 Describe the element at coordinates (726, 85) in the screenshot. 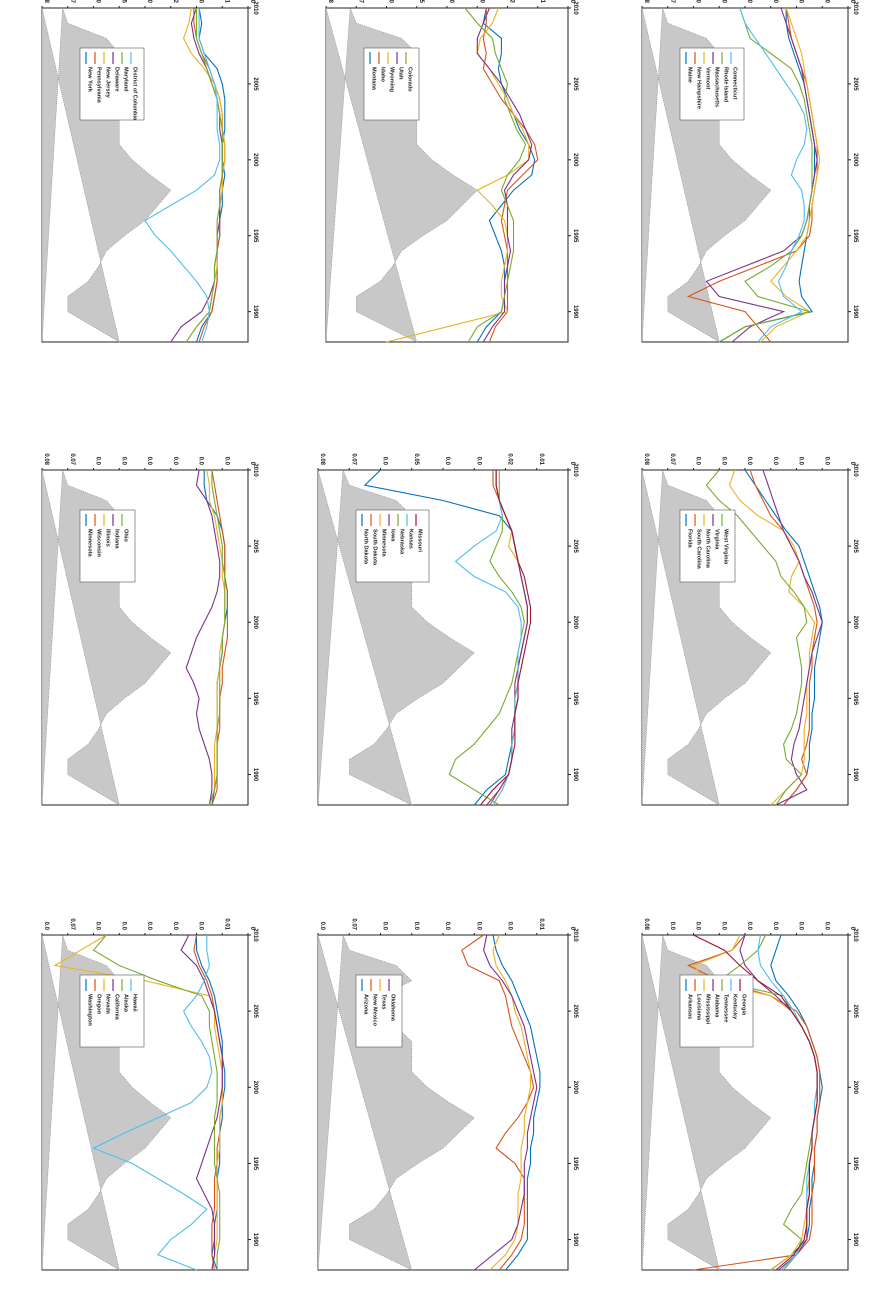

I see `legend-label: Rhode Island` at that location.